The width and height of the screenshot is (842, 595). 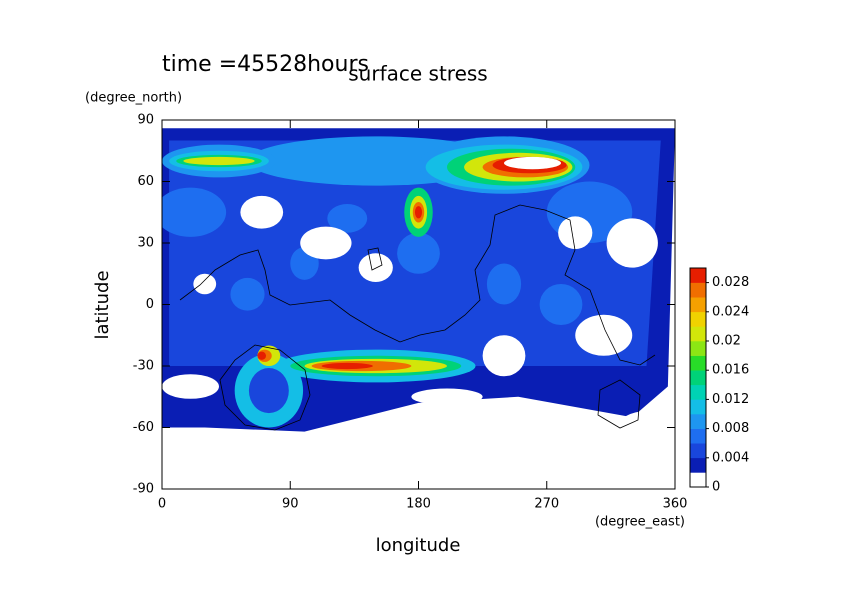 I want to click on x-axis-label: longitude, so click(x=418, y=545).